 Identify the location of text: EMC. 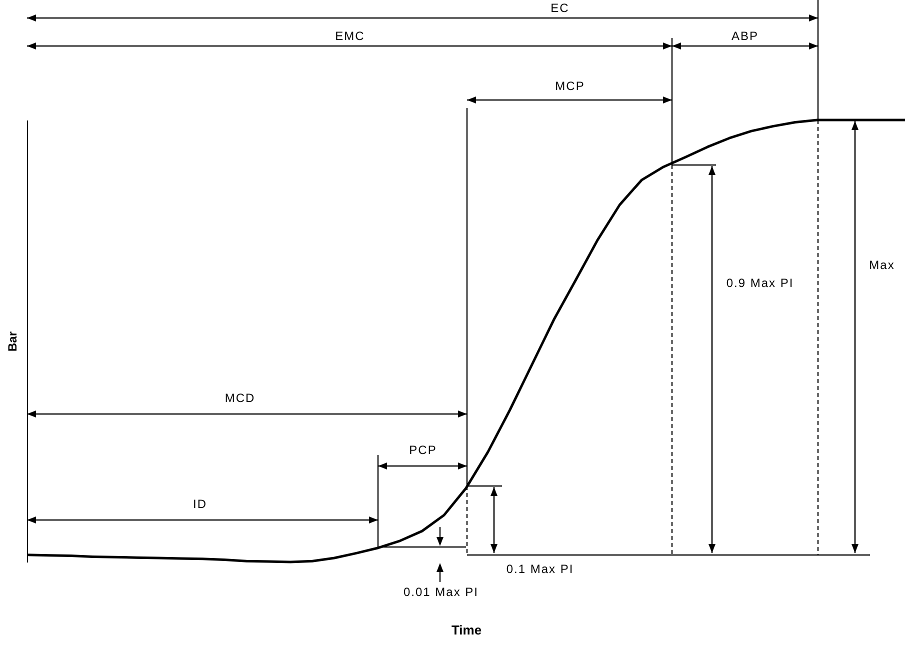
(350, 36).